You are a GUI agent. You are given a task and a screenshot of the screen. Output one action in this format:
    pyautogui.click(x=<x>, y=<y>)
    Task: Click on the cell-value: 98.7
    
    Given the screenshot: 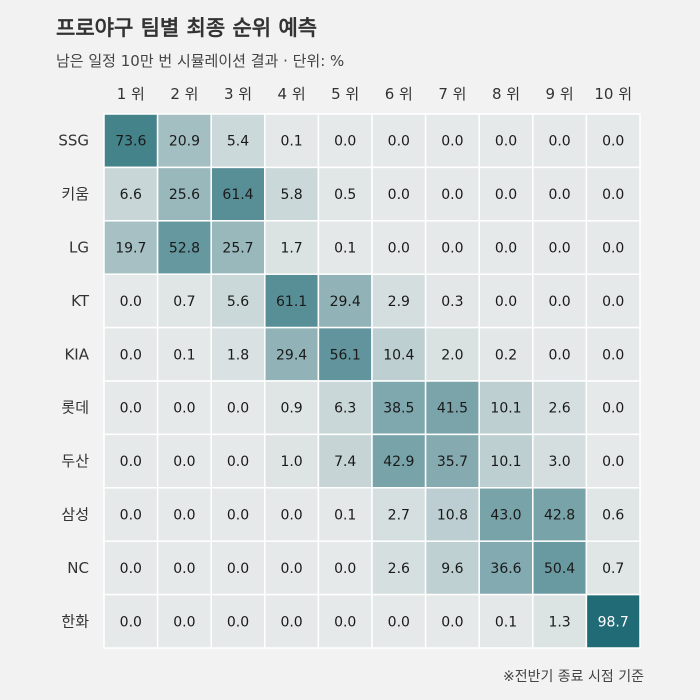 What is the action you would take?
    pyautogui.click(x=613, y=622)
    